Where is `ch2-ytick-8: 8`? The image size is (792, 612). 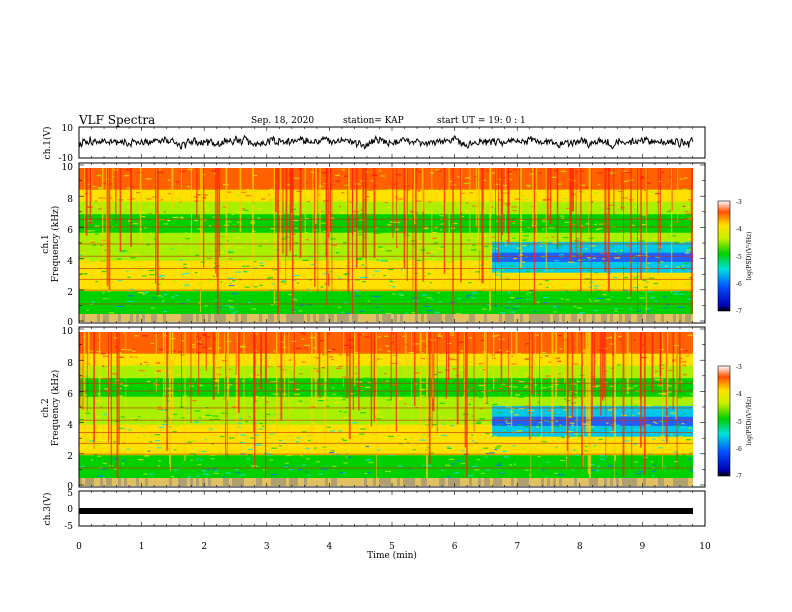 ch2-ytick-8: 8 is located at coordinates (70, 364).